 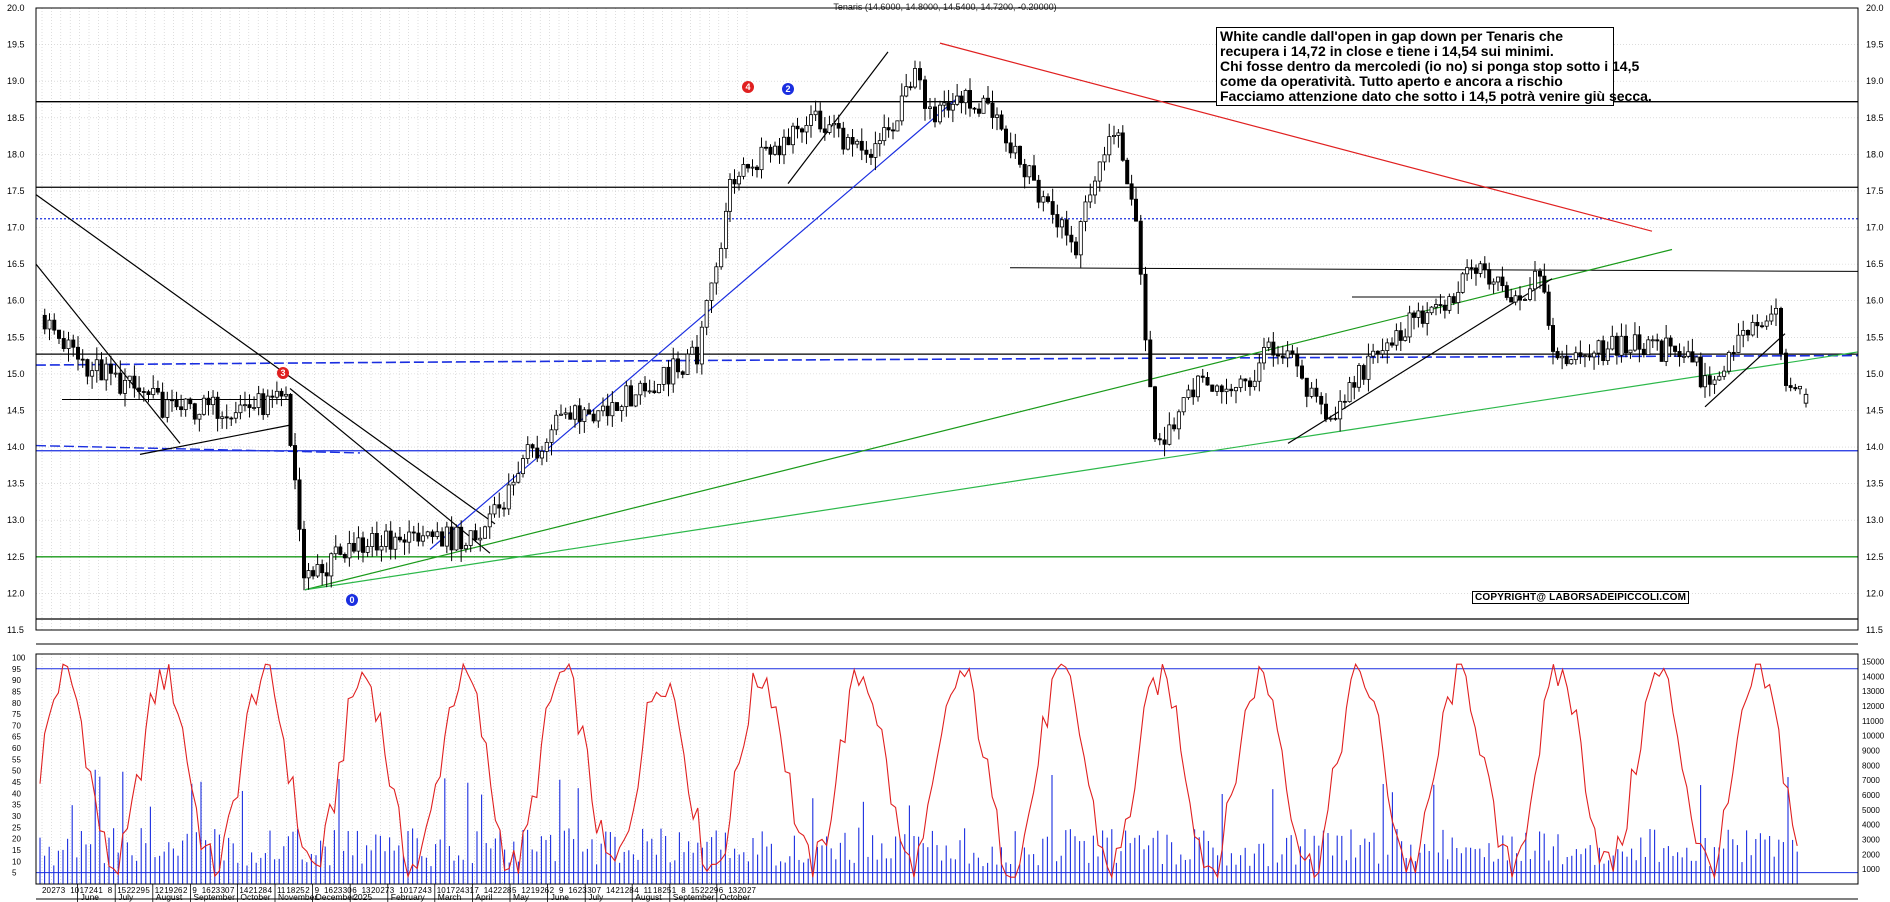 What do you see at coordinates (1434, 269) in the screenshot?
I see `horizontal-level` at bounding box center [1434, 269].